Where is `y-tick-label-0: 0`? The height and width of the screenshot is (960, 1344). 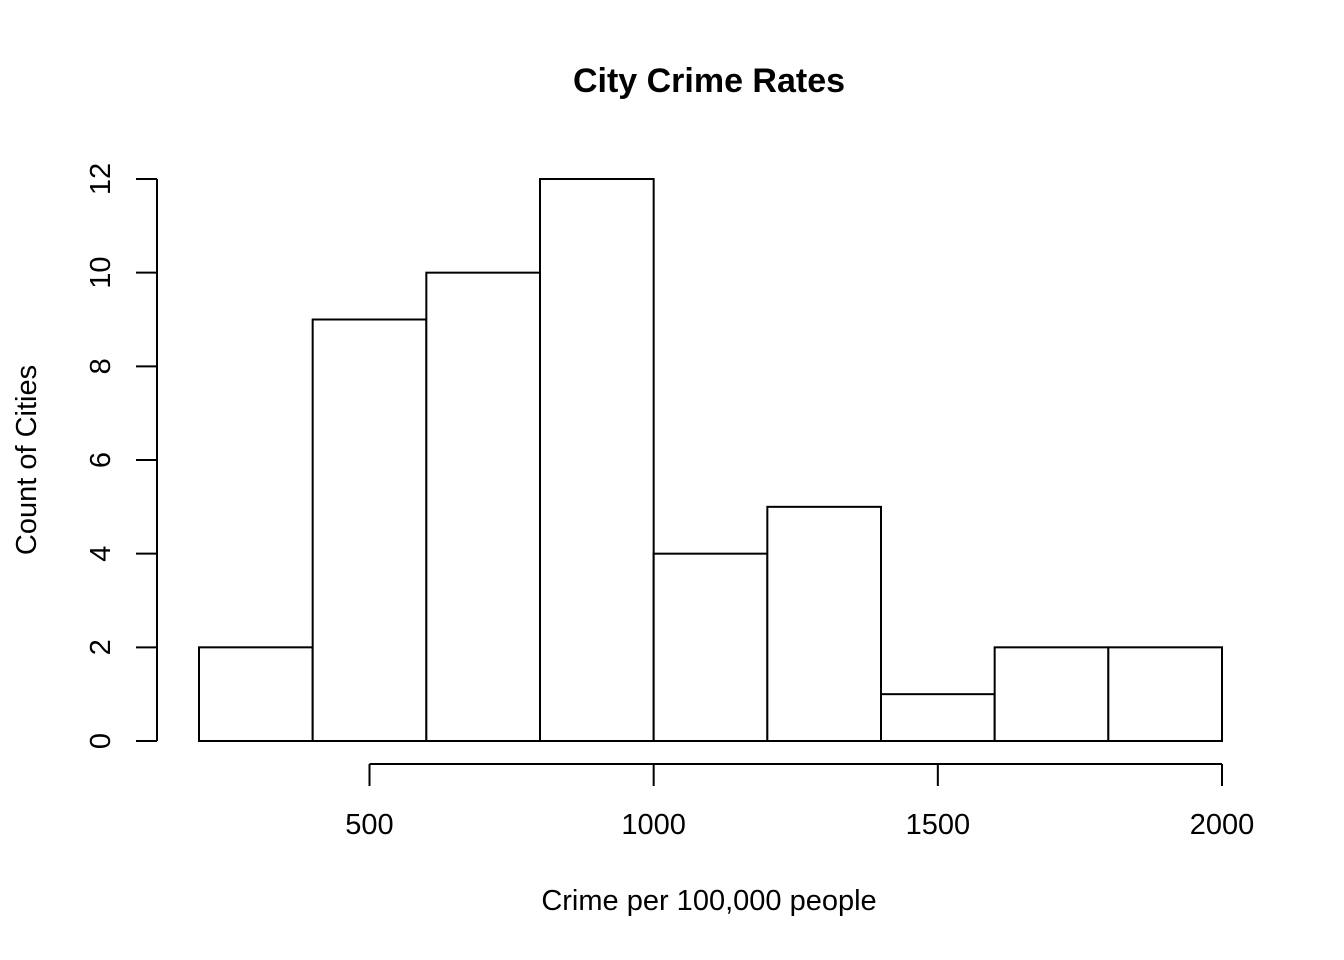
y-tick-label-0: 0 is located at coordinates (101, 741).